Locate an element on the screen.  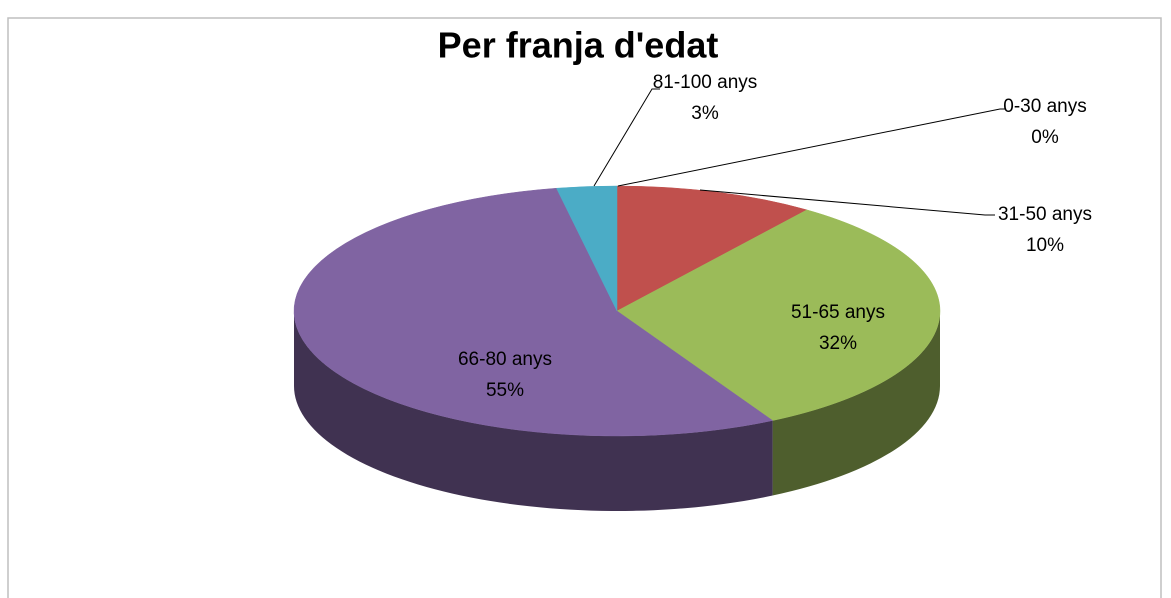
value-label: 3% is located at coordinates (705, 113).